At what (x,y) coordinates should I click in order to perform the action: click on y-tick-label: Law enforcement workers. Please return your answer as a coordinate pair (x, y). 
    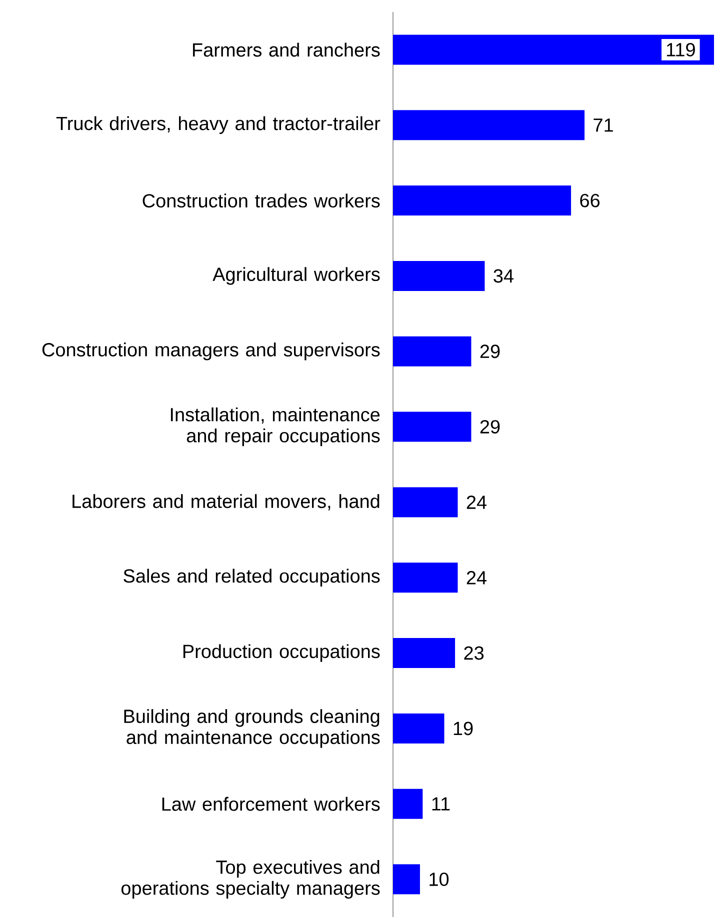
    Looking at the image, I should click on (271, 803).